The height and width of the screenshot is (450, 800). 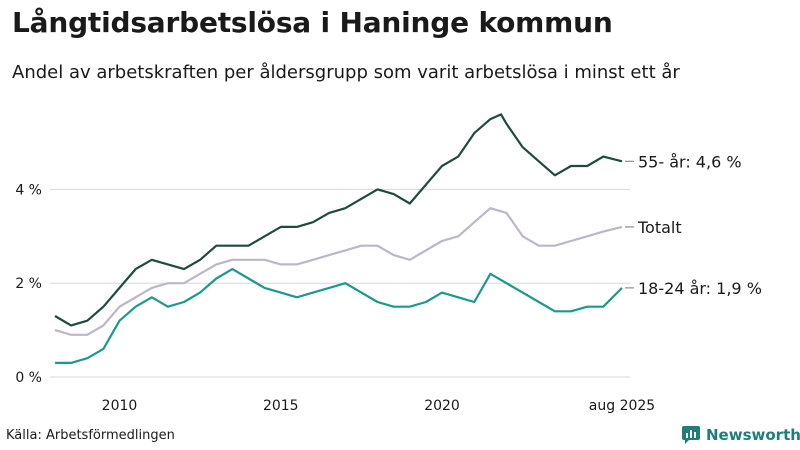 What do you see at coordinates (120, 406) in the screenshot?
I see `x-tick-label: 2010` at bounding box center [120, 406].